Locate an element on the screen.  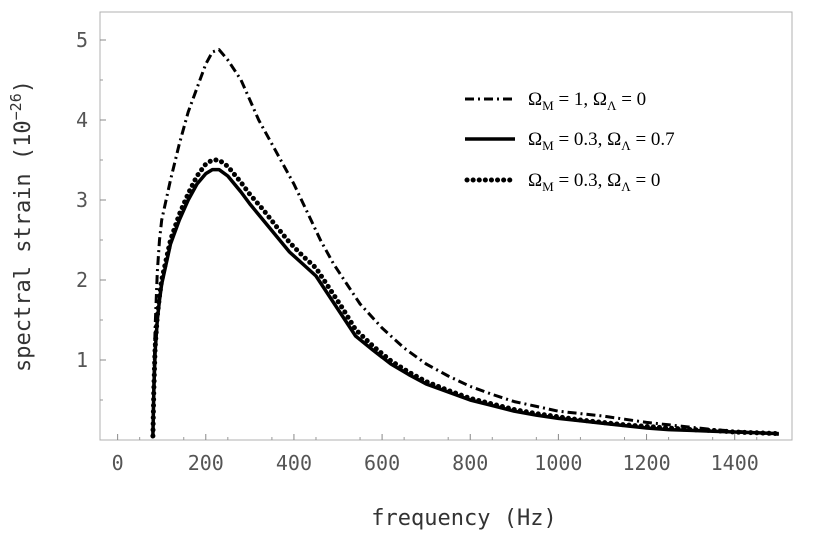
y-axis-title: spectral strain (10−26) is located at coordinates (21, 226).